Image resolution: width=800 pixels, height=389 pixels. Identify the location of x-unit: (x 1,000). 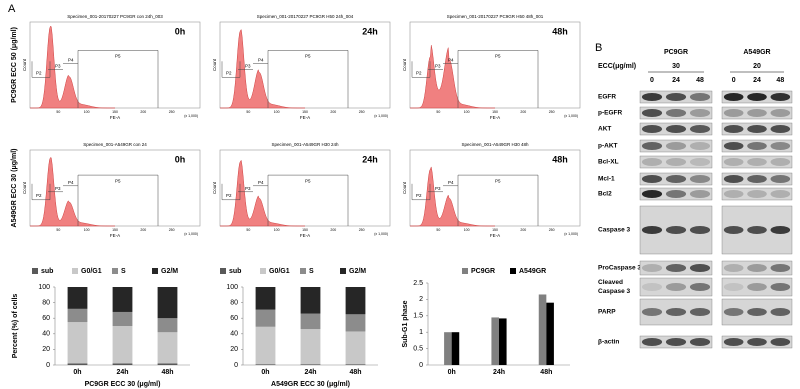
(191, 234).